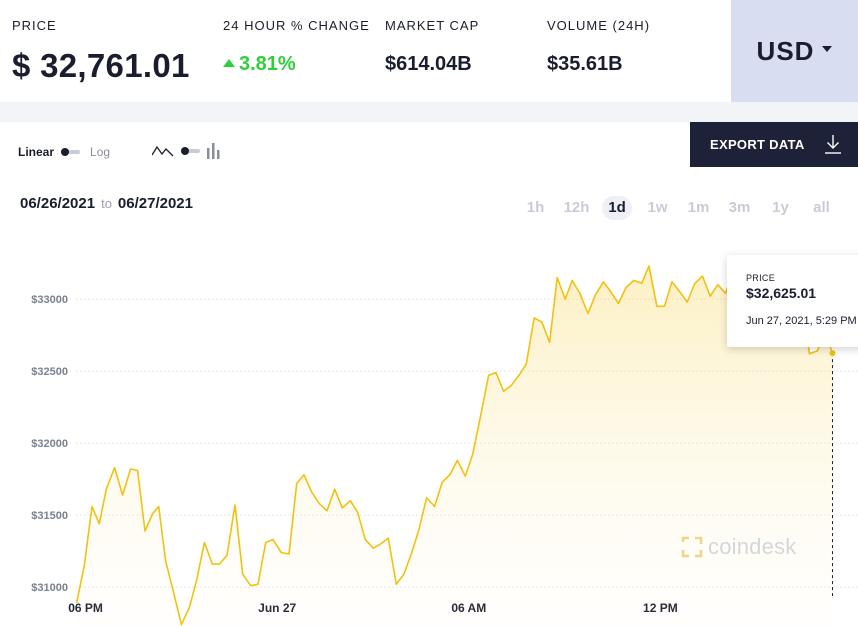  Describe the element at coordinates (617, 208) in the screenshot. I see `timeframe-1d: 1d` at that location.